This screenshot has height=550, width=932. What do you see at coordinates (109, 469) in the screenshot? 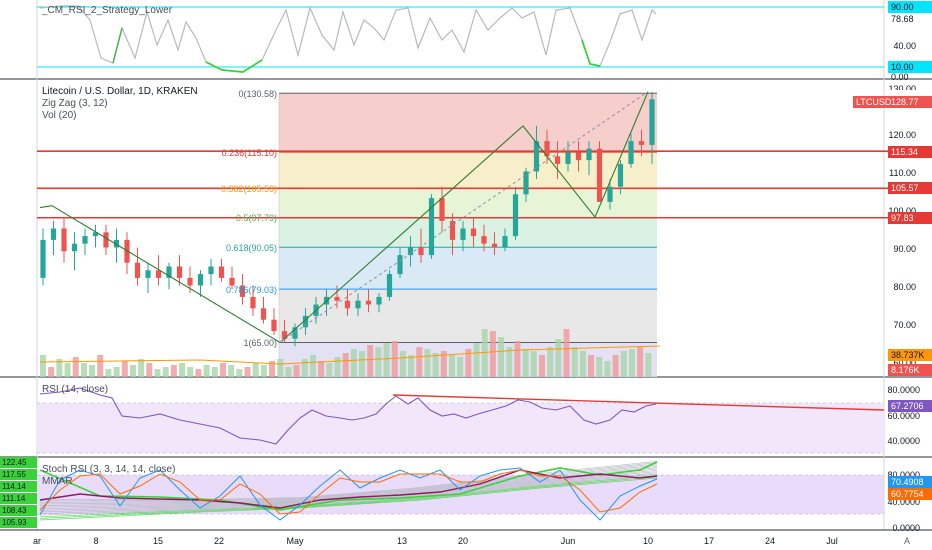
I see `stoch-legend: Stoch RSI (3, 3, 14, 14, close)` at bounding box center [109, 469].